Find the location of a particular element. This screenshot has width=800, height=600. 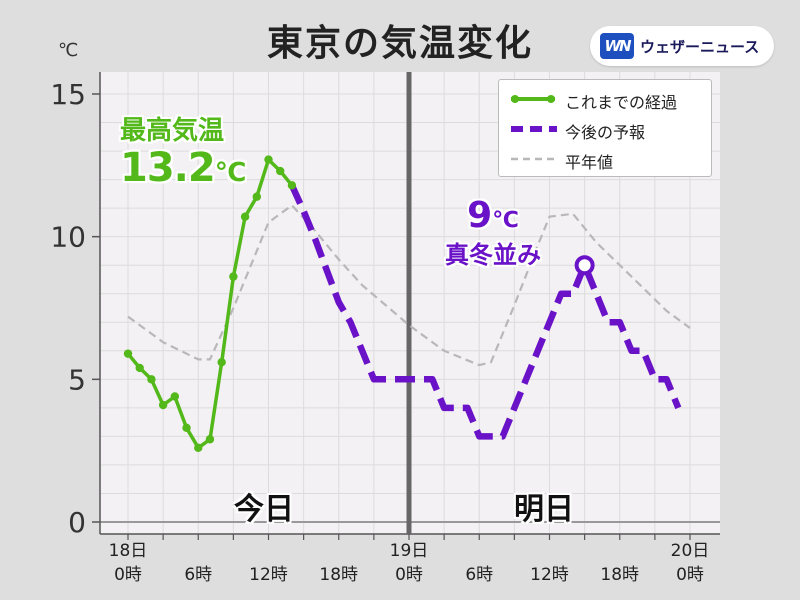

legend-item-forecast: 今後の予報 is located at coordinates (605, 129).